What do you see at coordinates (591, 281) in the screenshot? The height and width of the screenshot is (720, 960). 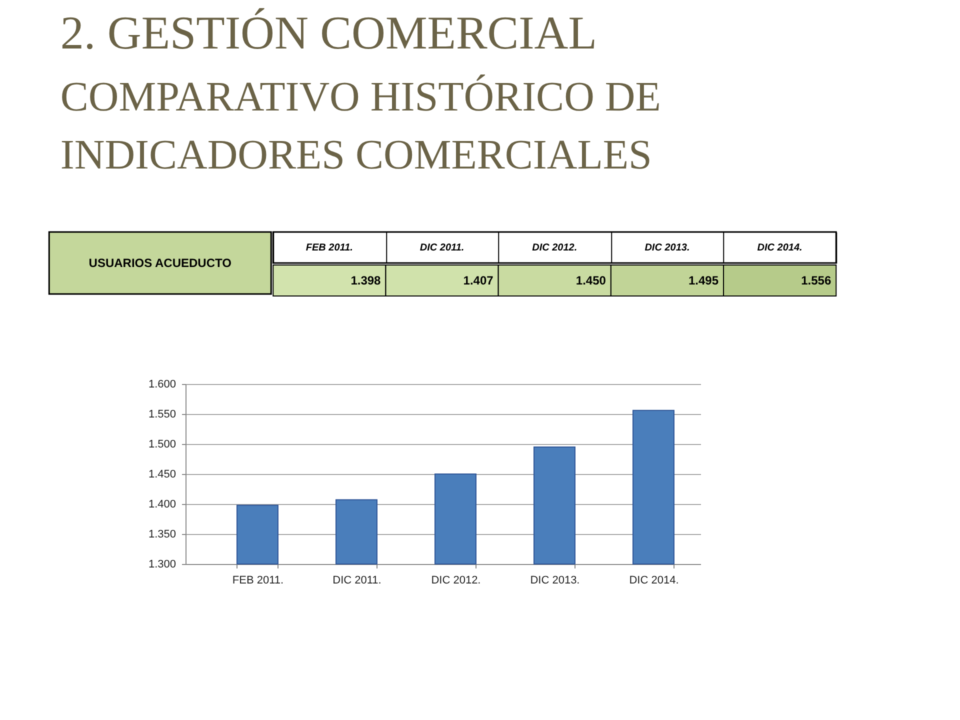 I see `data-label: 1.450` at bounding box center [591, 281].